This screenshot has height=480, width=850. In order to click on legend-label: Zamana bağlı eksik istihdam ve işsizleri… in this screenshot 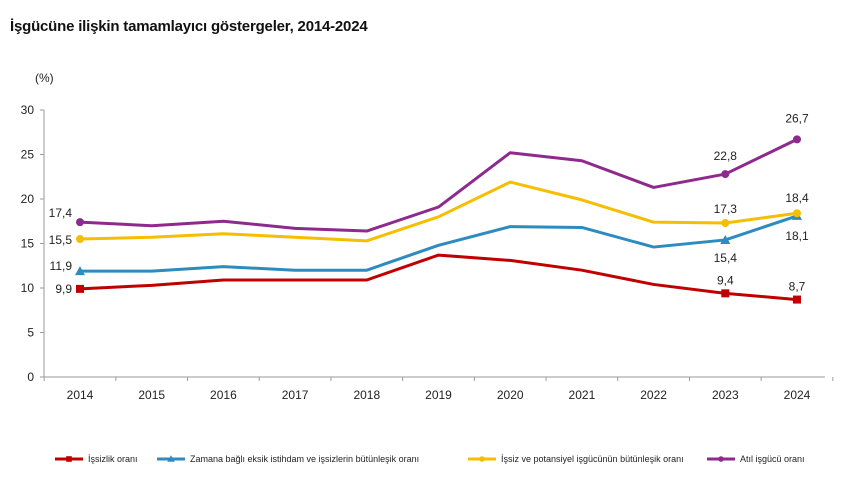, I will do `click(304, 459)`.